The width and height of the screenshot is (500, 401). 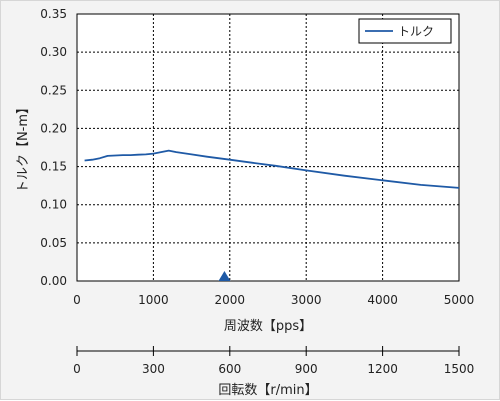 I want to click on x-tick-label: 4000, so click(x=382, y=300).